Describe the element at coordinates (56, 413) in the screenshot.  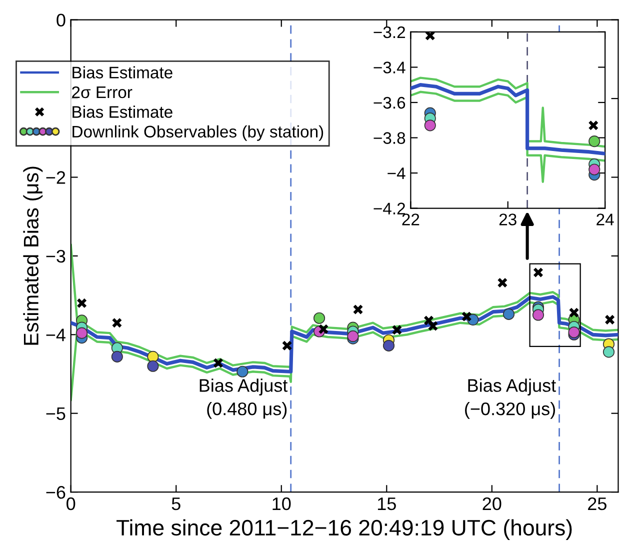
I see `y-tick-label: −5` at that location.